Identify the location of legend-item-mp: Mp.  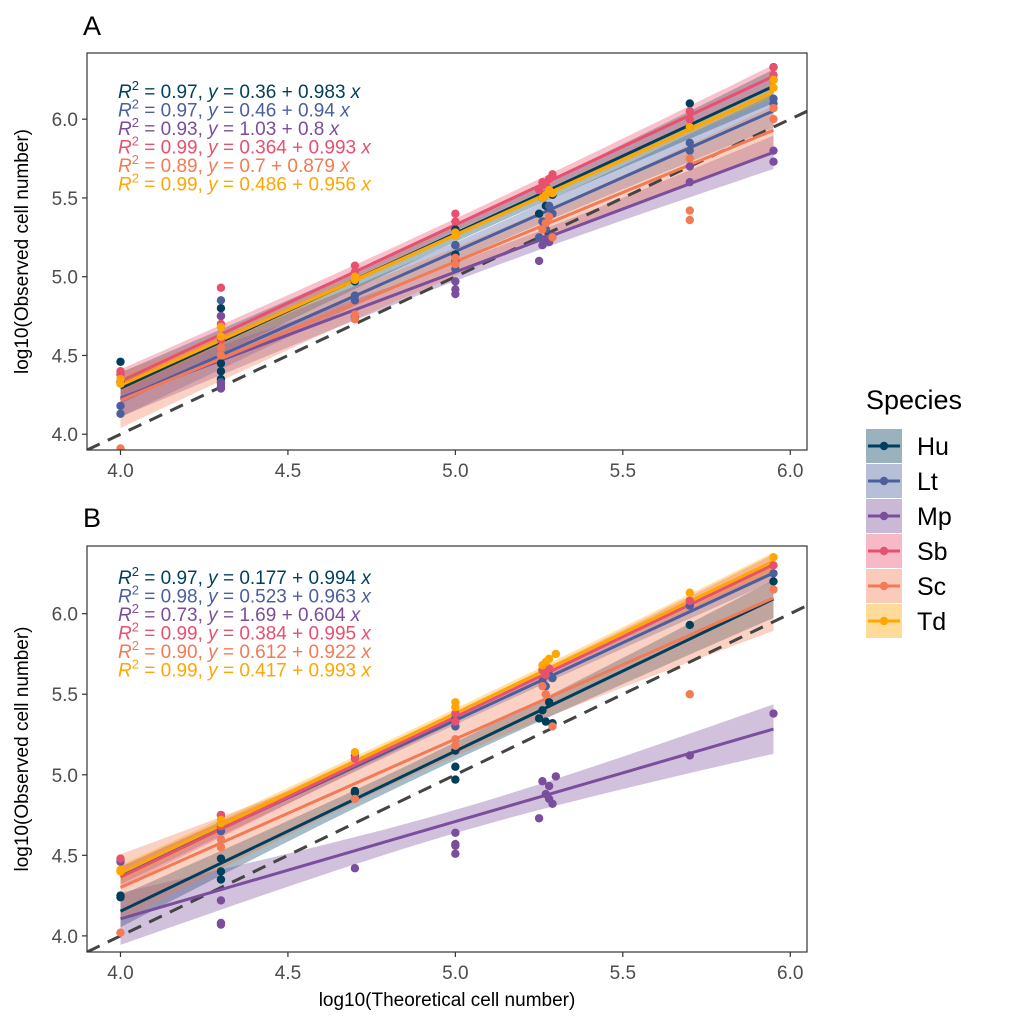
(909, 516).